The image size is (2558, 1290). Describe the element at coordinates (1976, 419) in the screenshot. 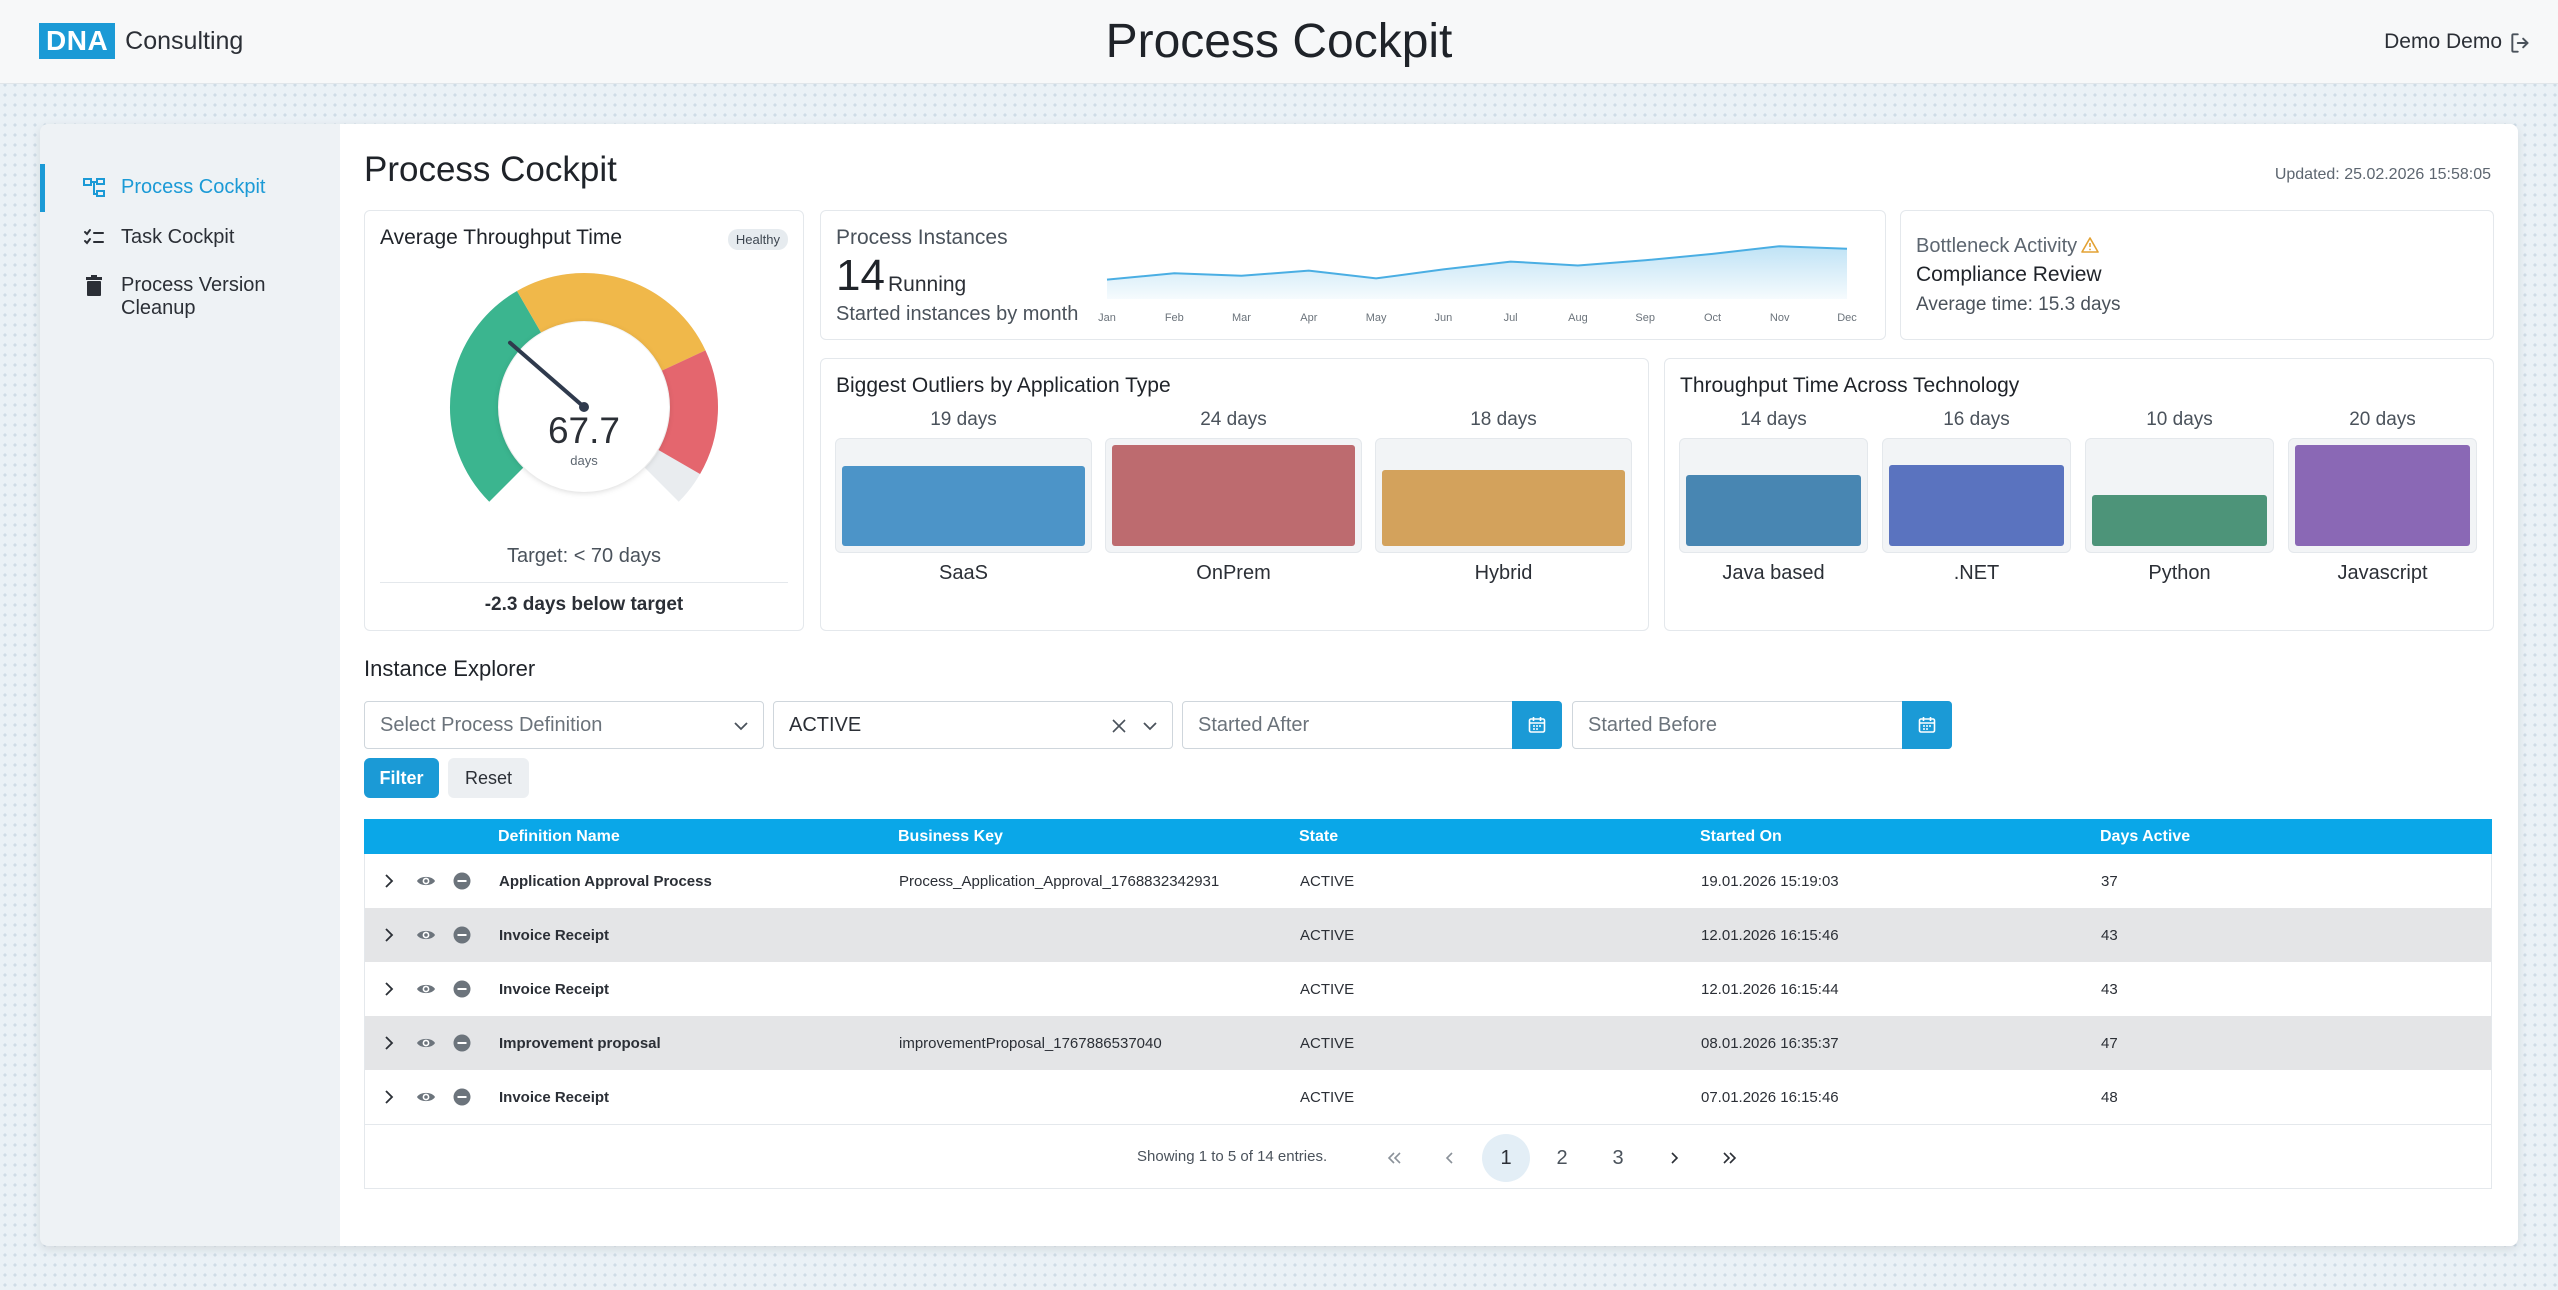

I see `bar-value-label: 16 days` at that location.